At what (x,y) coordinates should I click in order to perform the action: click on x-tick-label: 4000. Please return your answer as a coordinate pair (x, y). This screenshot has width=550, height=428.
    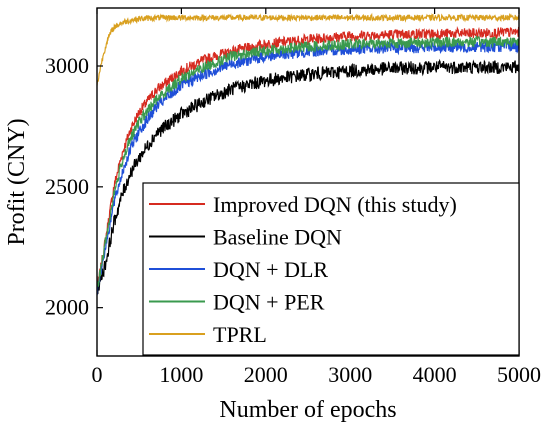
    Looking at the image, I should click on (435, 374).